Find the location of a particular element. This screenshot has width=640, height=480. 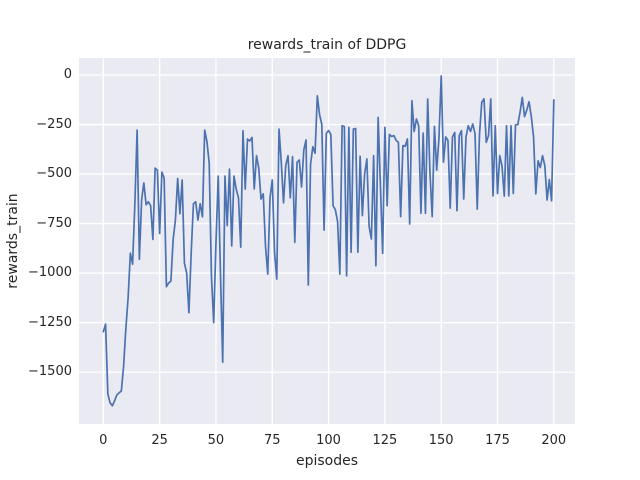

x-tick-label: 0 is located at coordinates (103, 440).